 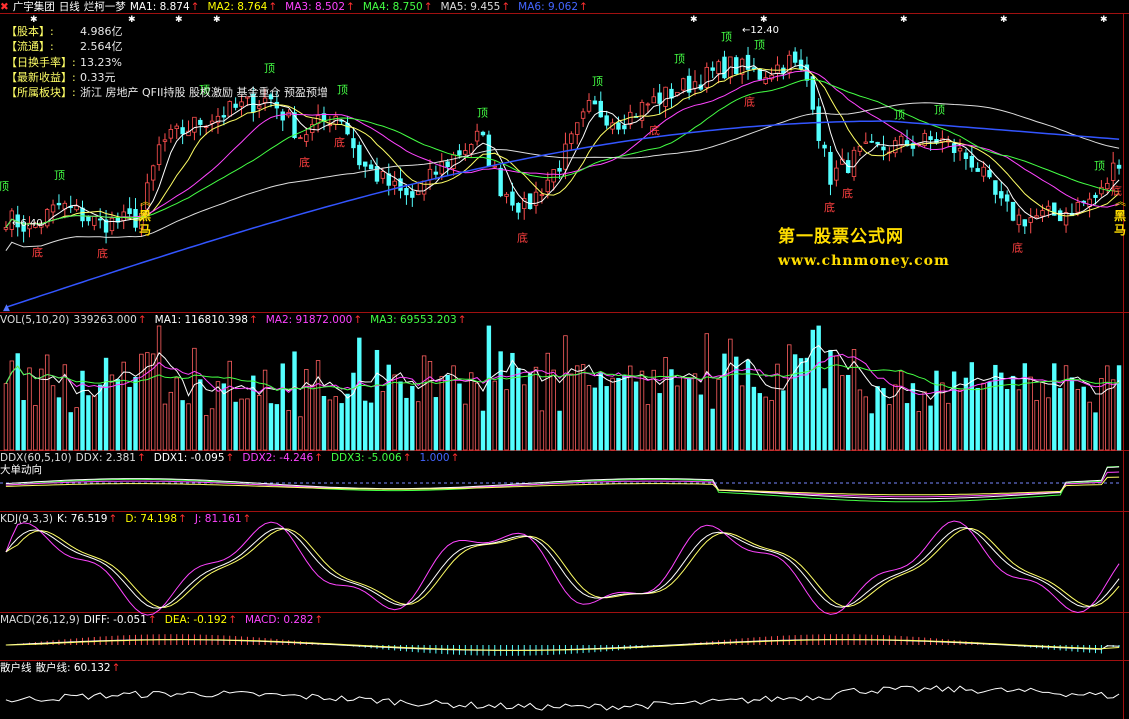 I want to click on low-price-label: ←6.40, so click(x=27, y=223).